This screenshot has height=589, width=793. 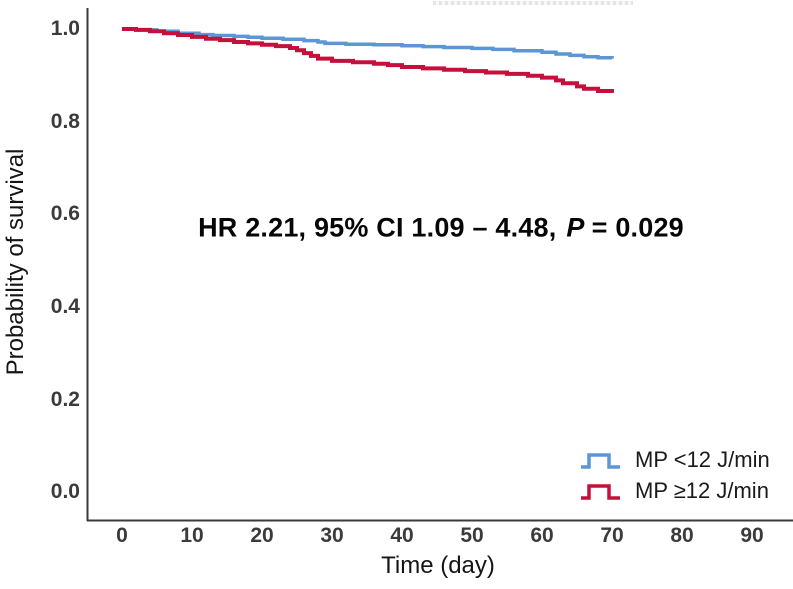 I want to click on y-tick-0.6: 0.6, so click(x=65, y=213).